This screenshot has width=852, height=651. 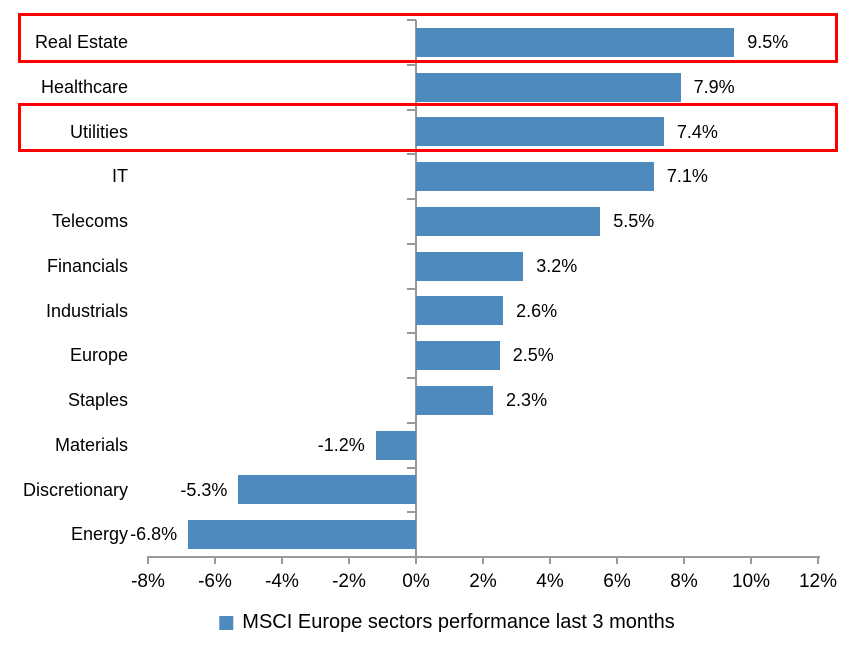 What do you see at coordinates (768, 42) in the screenshot?
I see `value-label-real-estate: 9.5%` at bounding box center [768, 42].